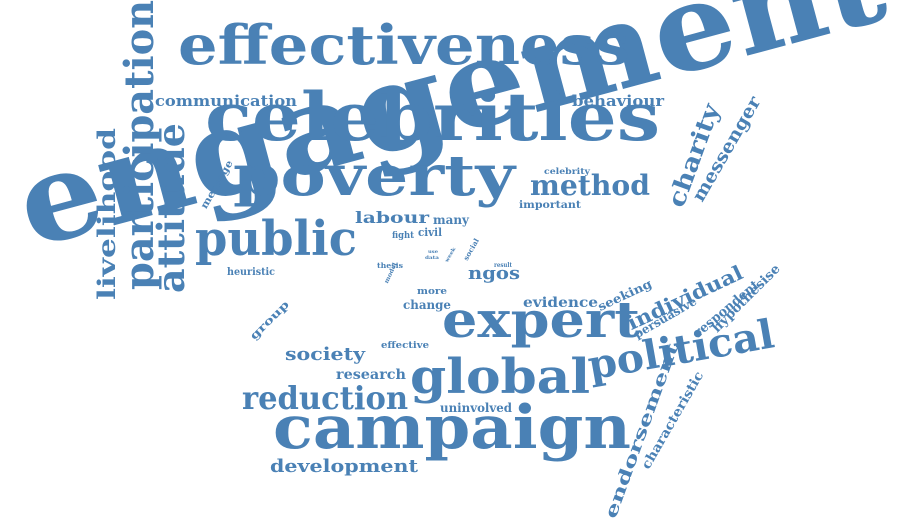  I want to click on word-thesis: thesis, so click(390, 265).